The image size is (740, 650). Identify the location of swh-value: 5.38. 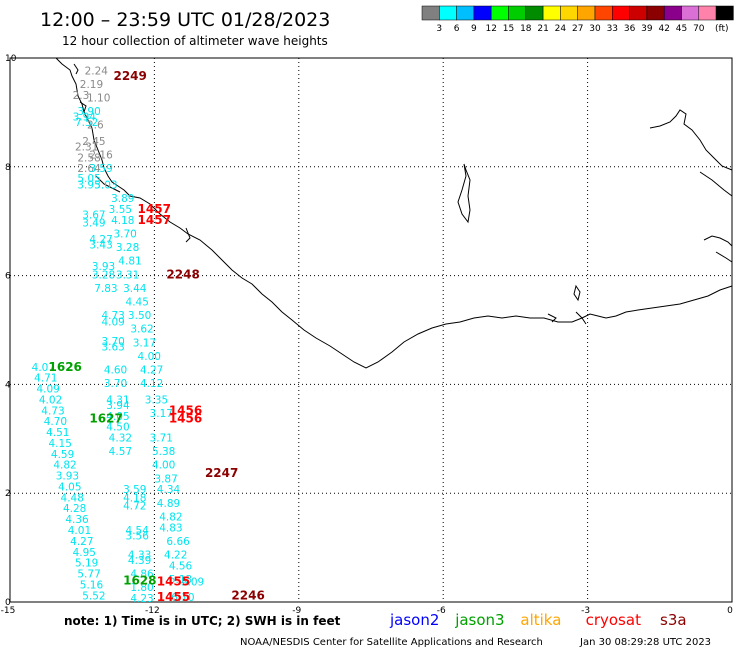
(163, 452).